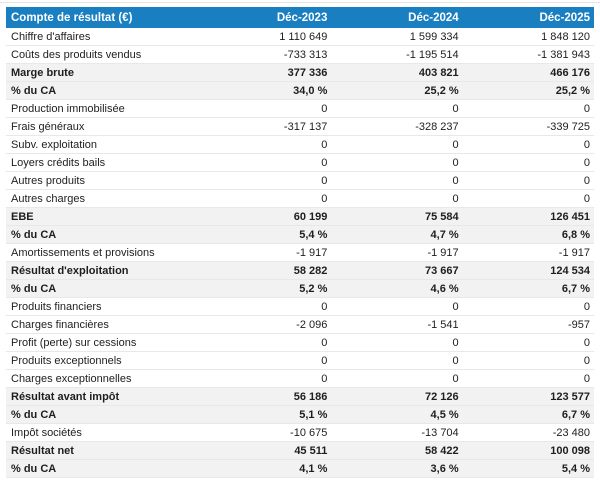 This screenshot has height=494, width=600. What do you see at coordinates (266, 468) in the screenshot?
I see `row-value: 4,1 %` at bounding box center [266, 468].